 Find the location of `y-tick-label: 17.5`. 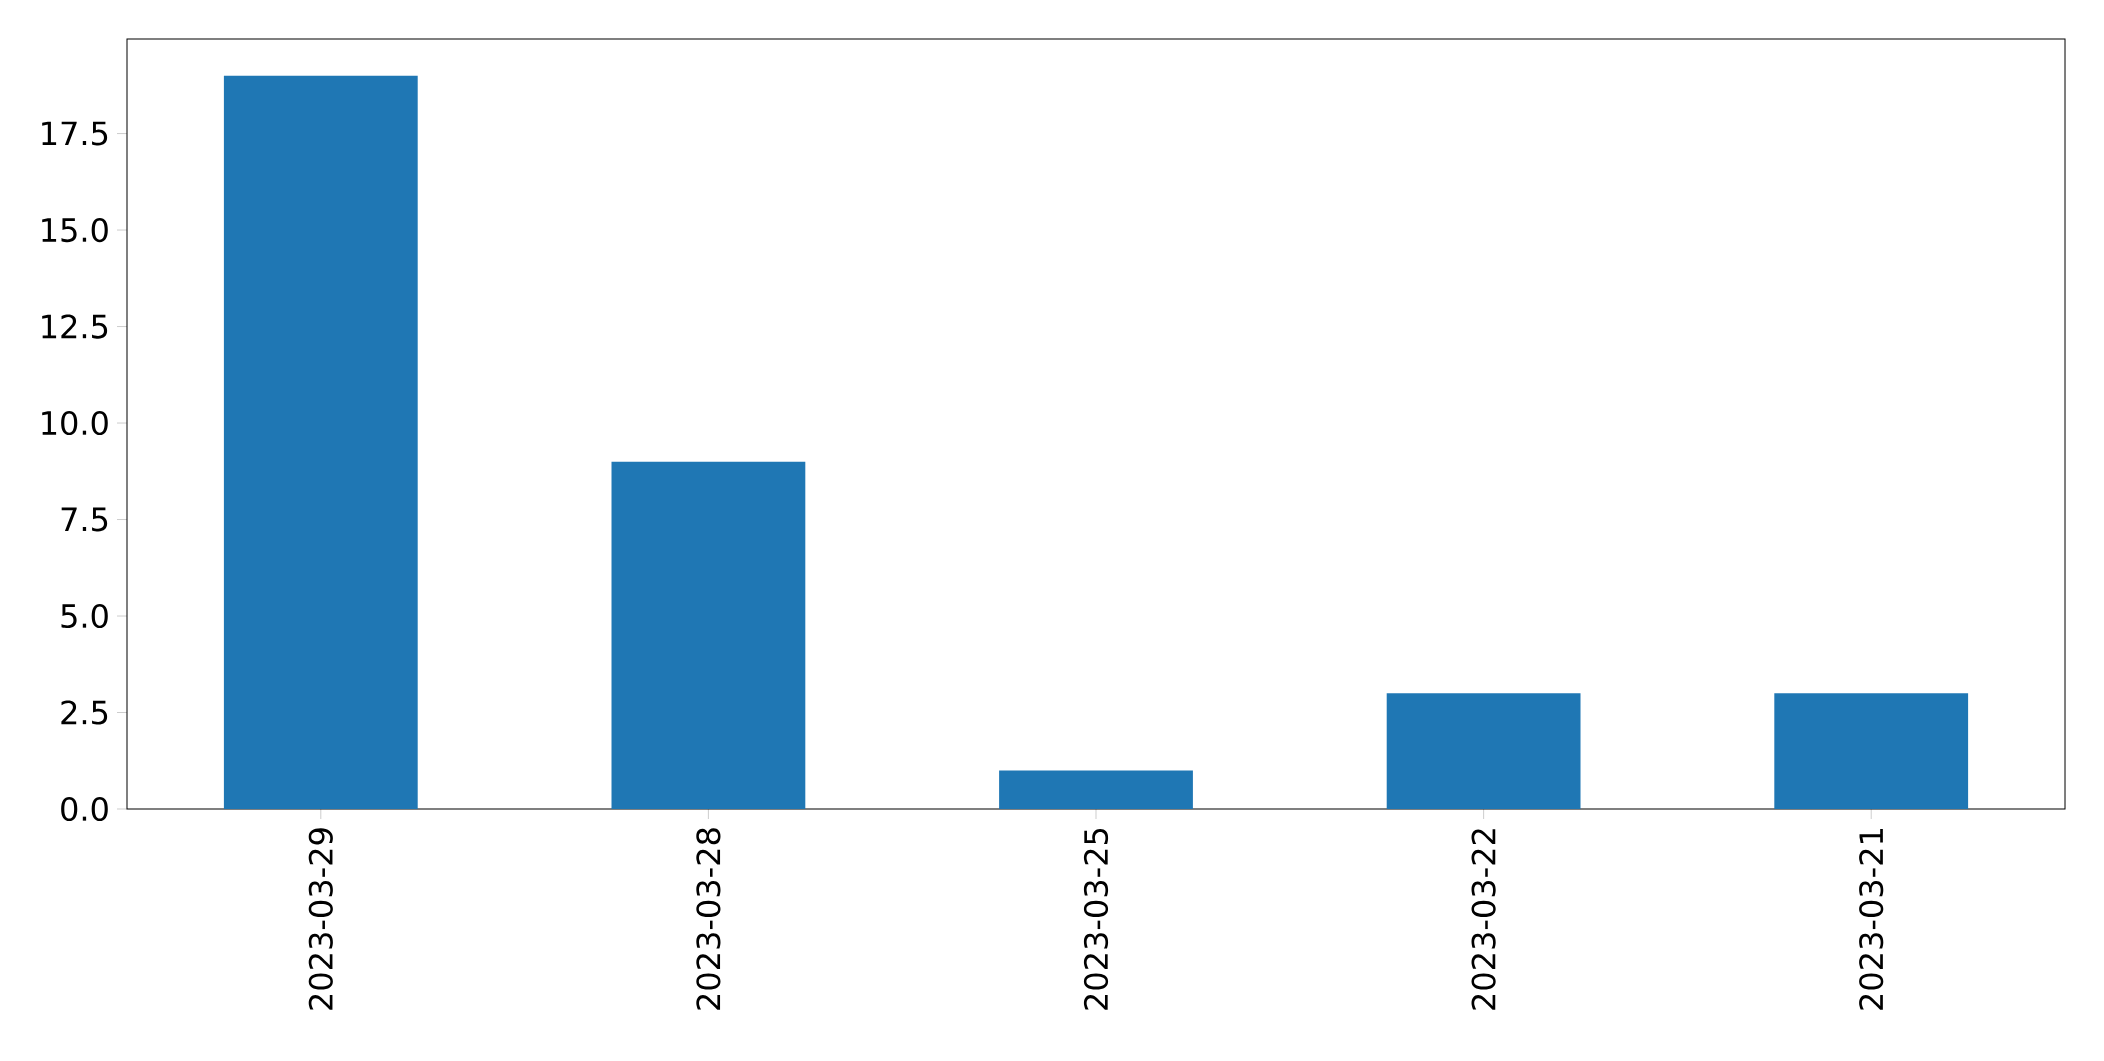

y-tick-label: 17.5 is located at coordinates (75, 133).